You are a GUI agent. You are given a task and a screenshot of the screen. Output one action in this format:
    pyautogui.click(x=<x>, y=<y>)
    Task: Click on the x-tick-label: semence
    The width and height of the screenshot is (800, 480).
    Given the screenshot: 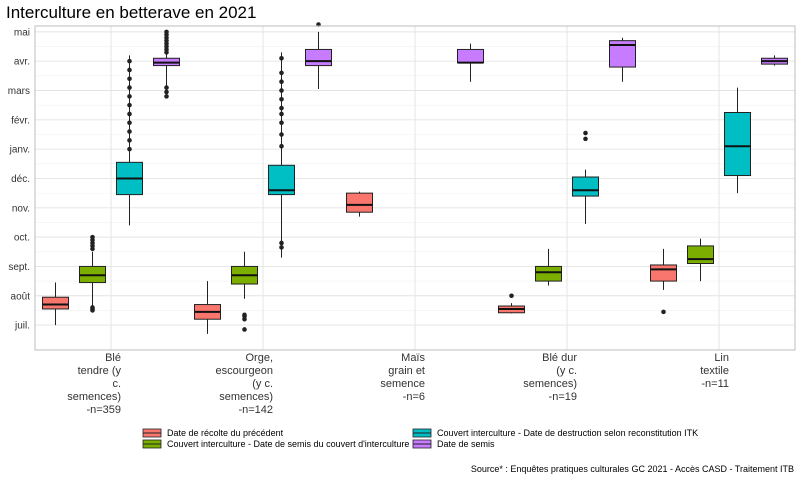 What is the action you would take?
    pyautogui.click(x=402, y=384)
    